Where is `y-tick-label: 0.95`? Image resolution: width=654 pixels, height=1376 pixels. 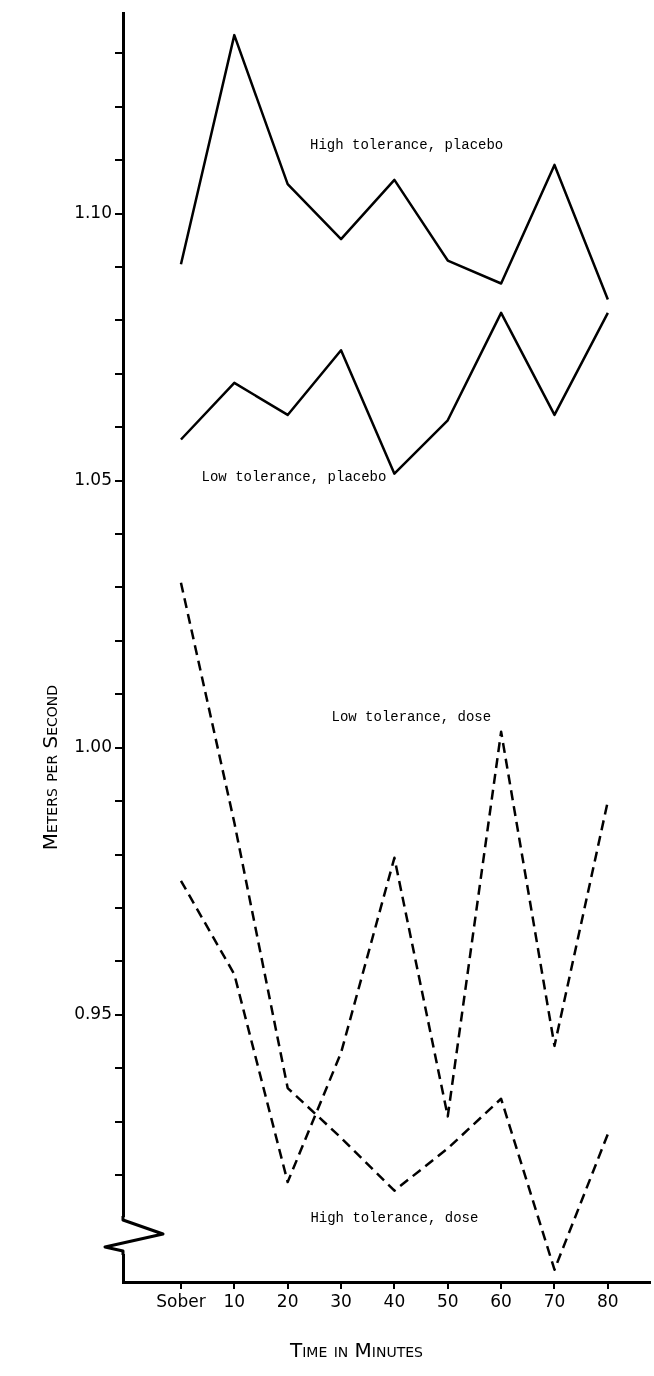
y-tick-label: 0.95 is located at coordinates (93, 1013).